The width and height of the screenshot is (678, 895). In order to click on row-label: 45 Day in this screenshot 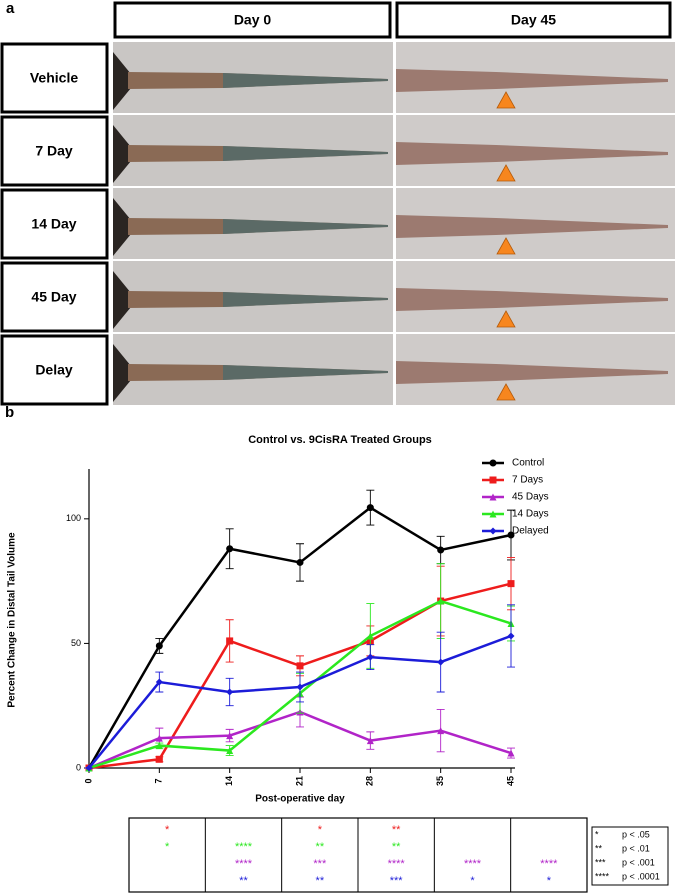, I will do `click(53, 297)`.